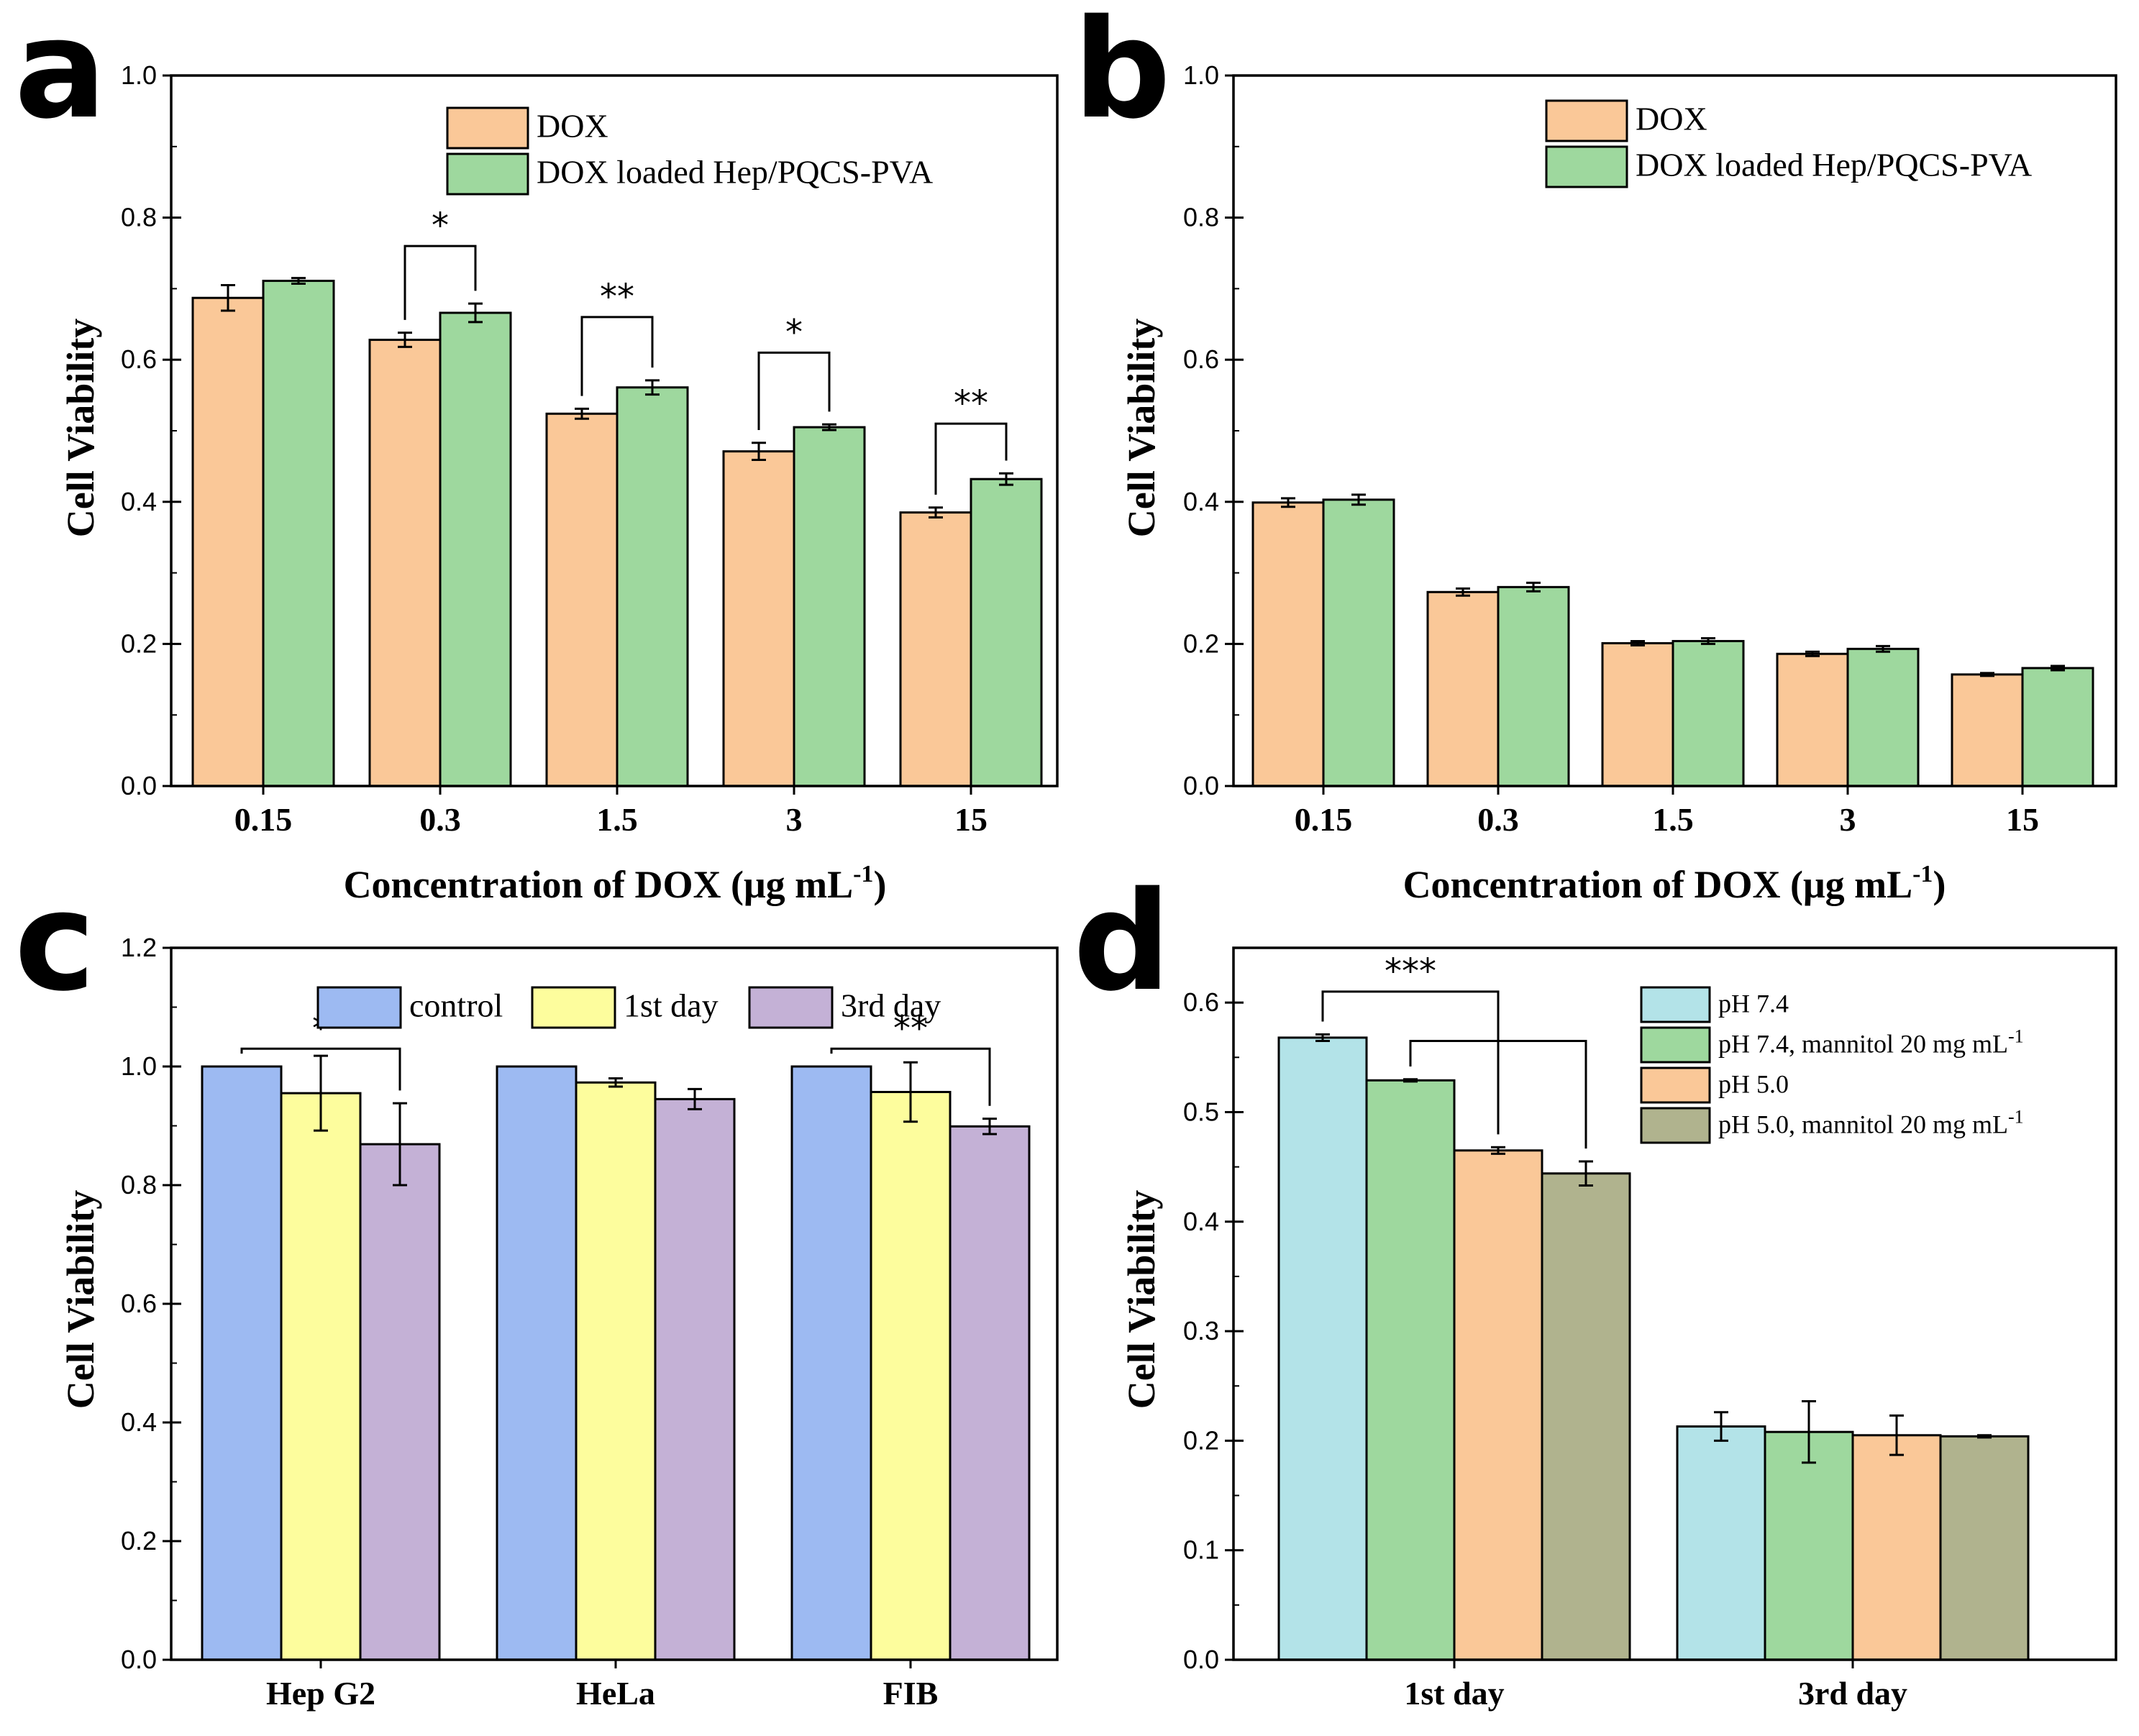  Describe the element at coordinates (1498, 819) in the screenshot. I see `x-tick-label-b-1: 0.3` at that location.